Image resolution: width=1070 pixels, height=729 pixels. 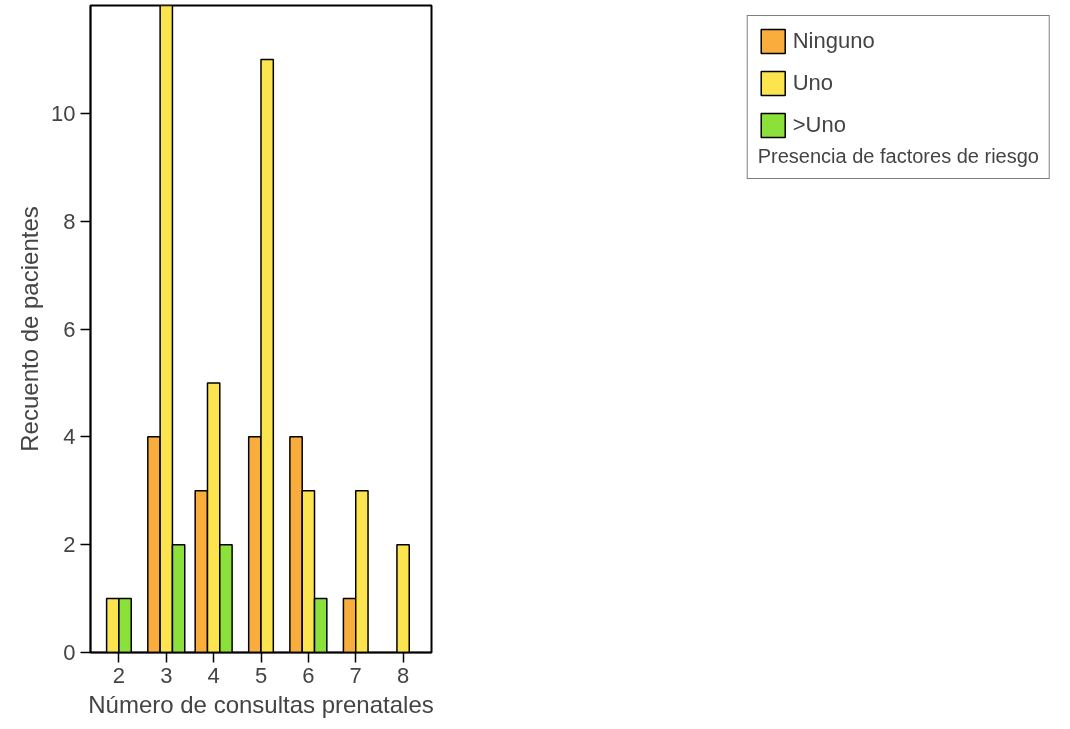 I want to click on legend-label: Uno, so click(x=813, y=83).